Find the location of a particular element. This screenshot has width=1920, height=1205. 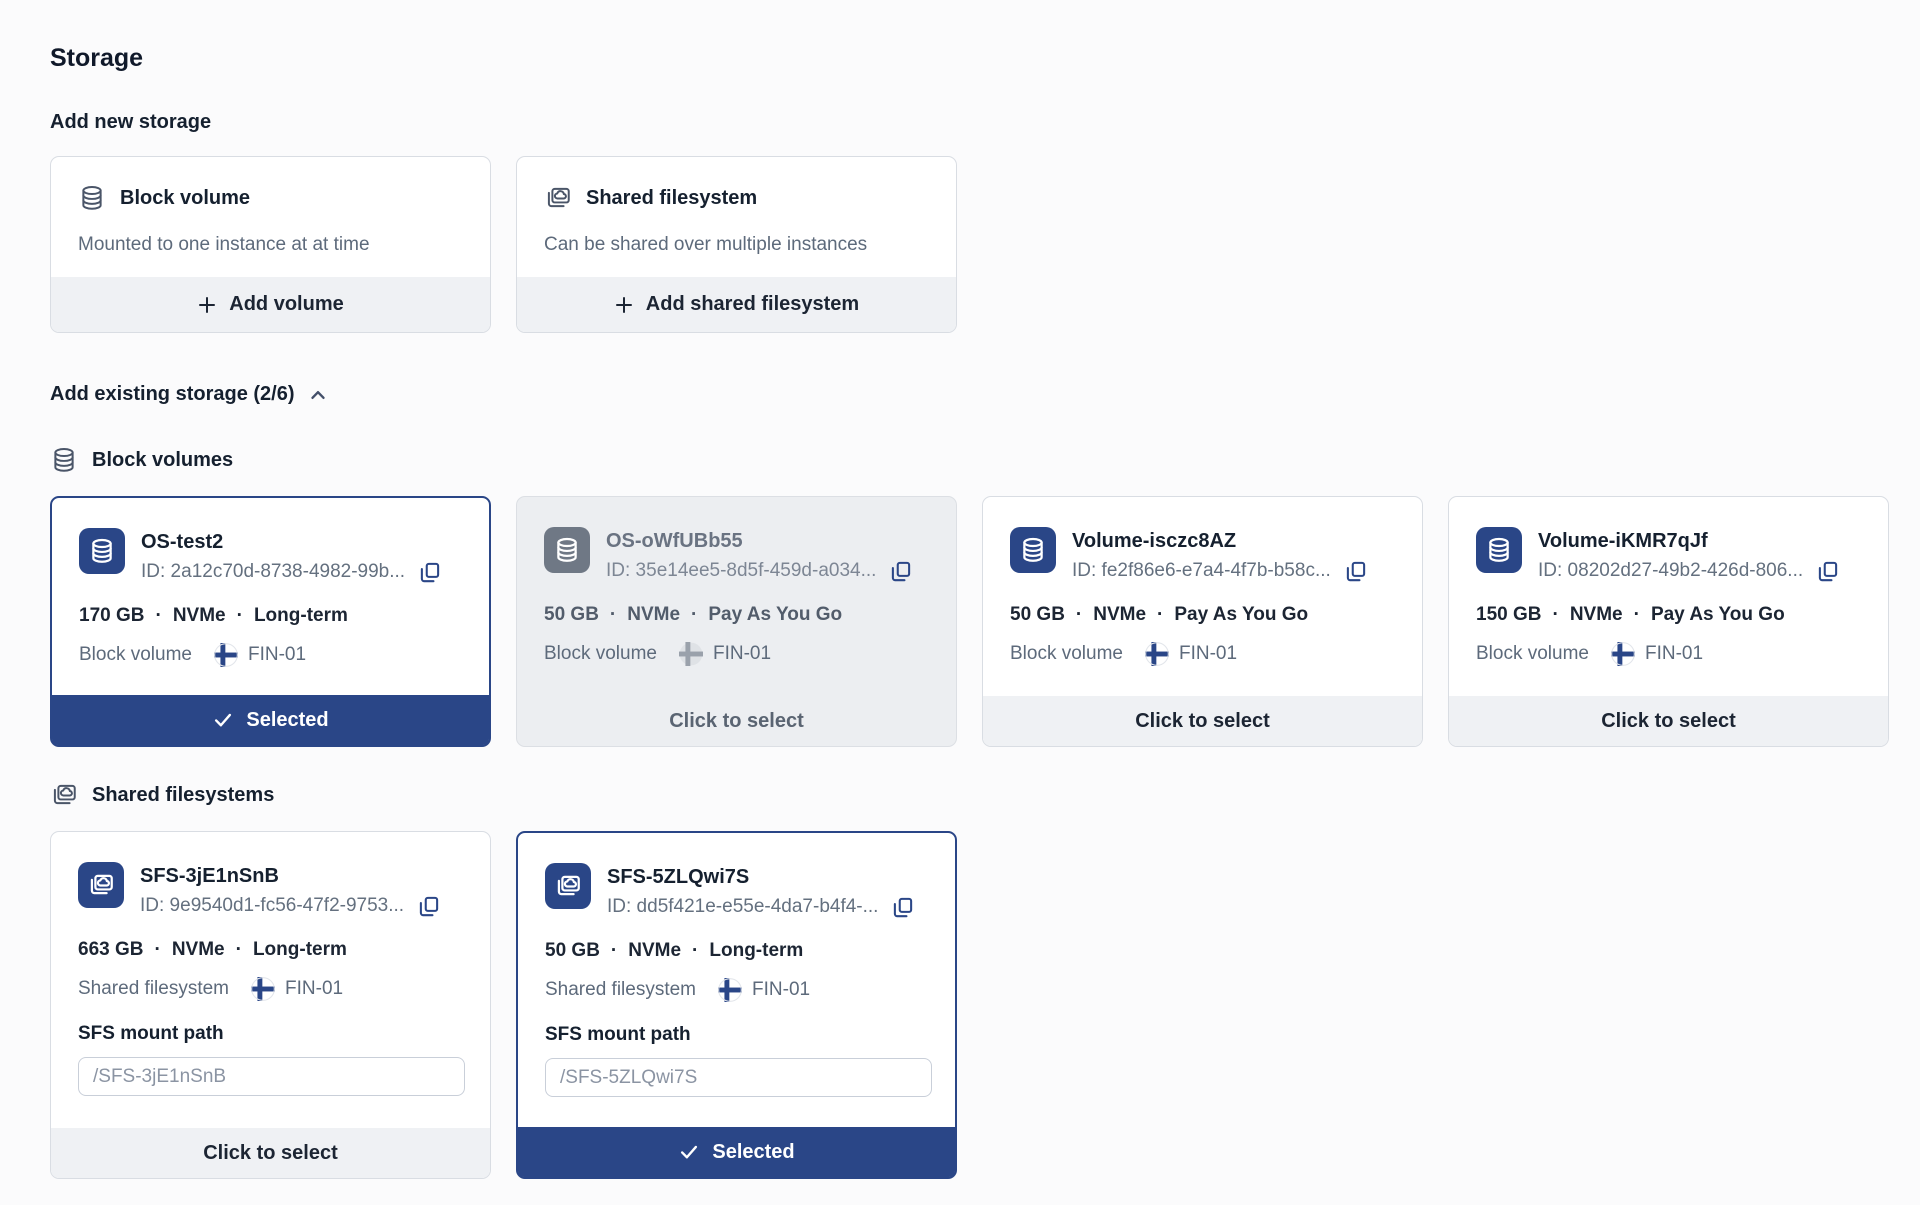

add-existing-storage-toggle: Add existing storage (2/6) is located at coordinates (189, 394).